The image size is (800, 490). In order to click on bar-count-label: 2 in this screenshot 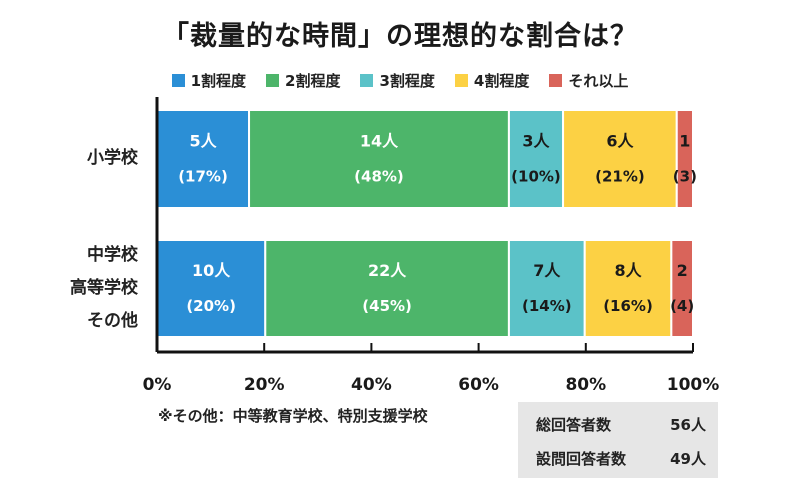, I will do `click(682, 270)`.